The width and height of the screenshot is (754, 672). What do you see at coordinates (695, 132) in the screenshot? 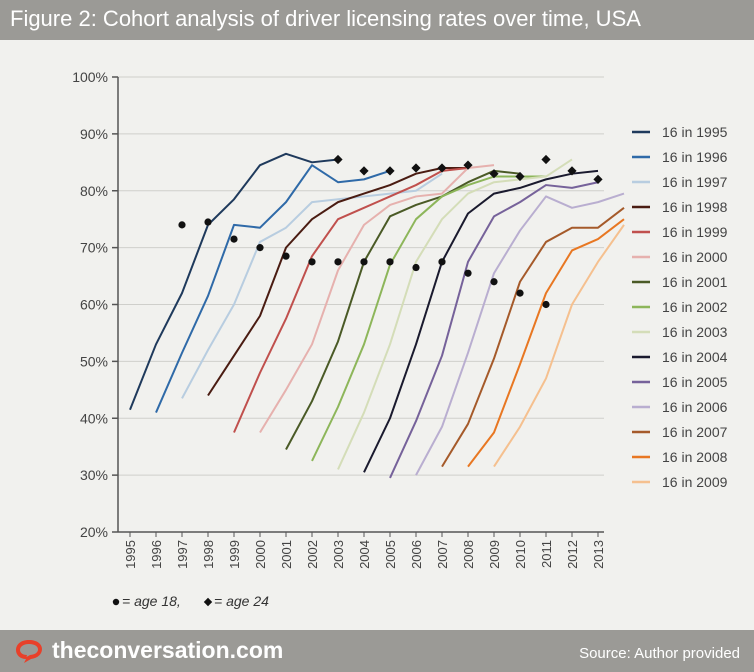
I see `legend-label: 16 in 1995` at bounding box center [695, 132].